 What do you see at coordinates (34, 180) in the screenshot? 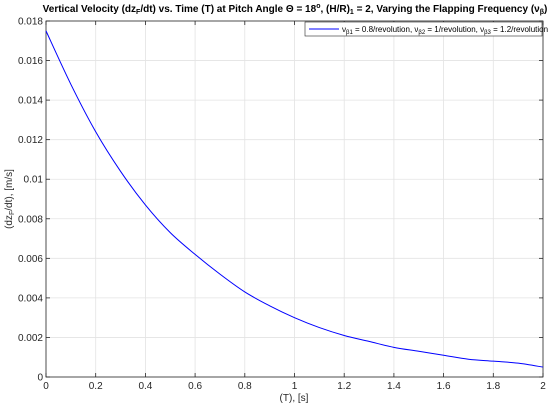
I see `y-tick-label: 0.01` at bounding box center [34, 180].